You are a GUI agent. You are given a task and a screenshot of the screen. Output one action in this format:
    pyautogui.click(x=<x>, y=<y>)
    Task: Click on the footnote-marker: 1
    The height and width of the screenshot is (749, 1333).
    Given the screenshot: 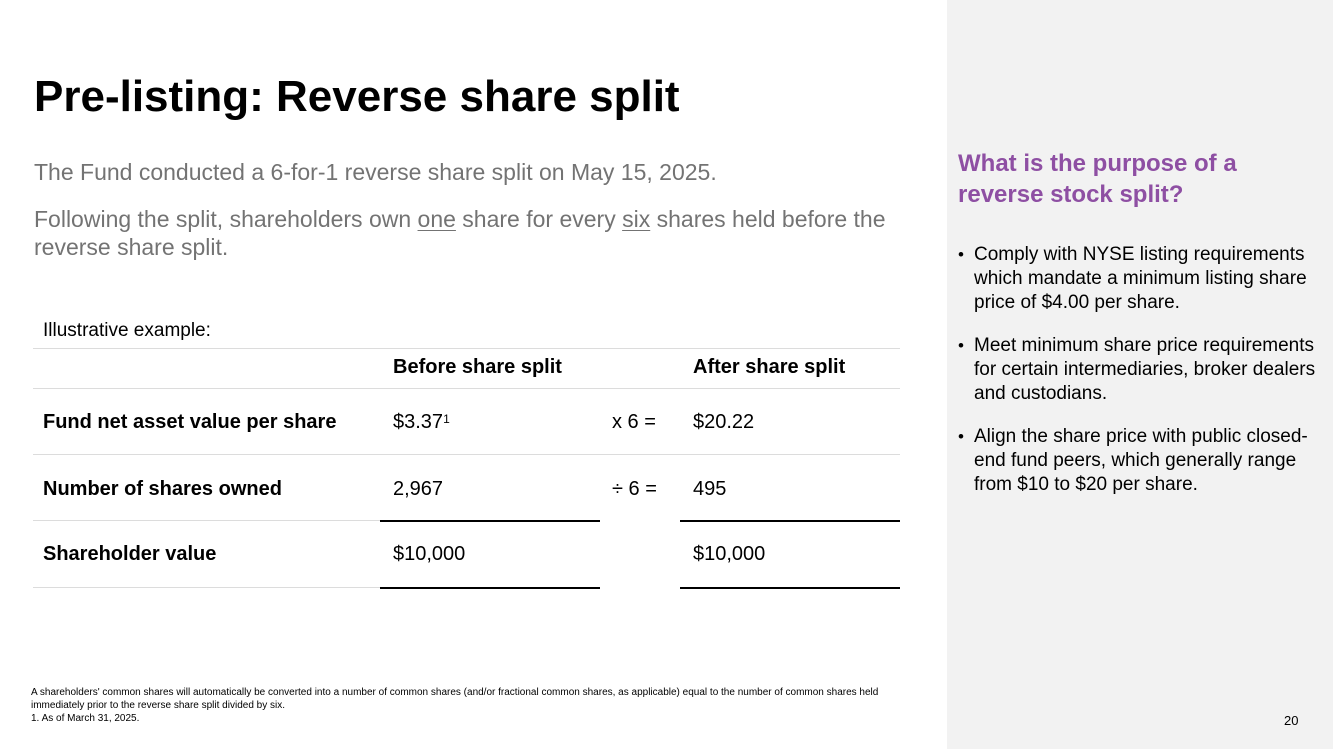 What is the action you would take?
    pyautogui.click(x=446, y=419)
    